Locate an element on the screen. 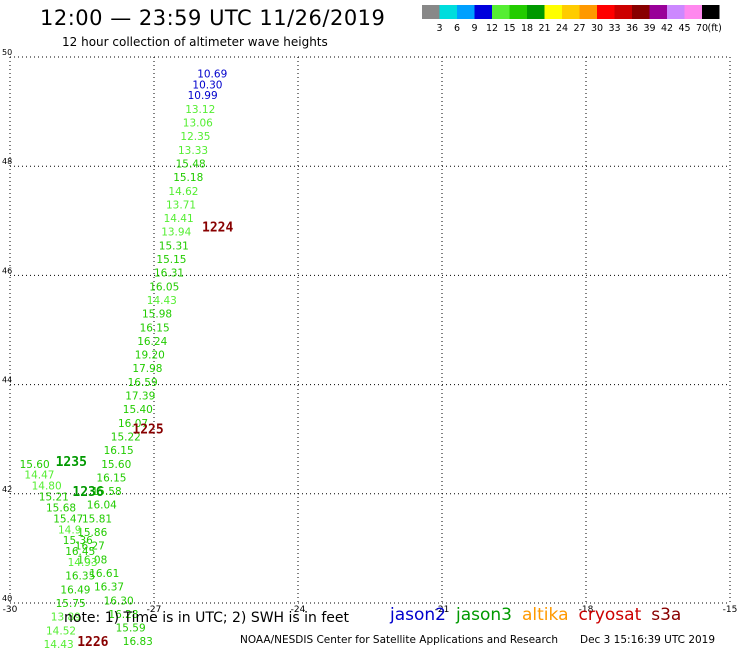 This screenshot has width=740, height=650. wave-height-label: 15.21 is located at coordinates (54, 498).